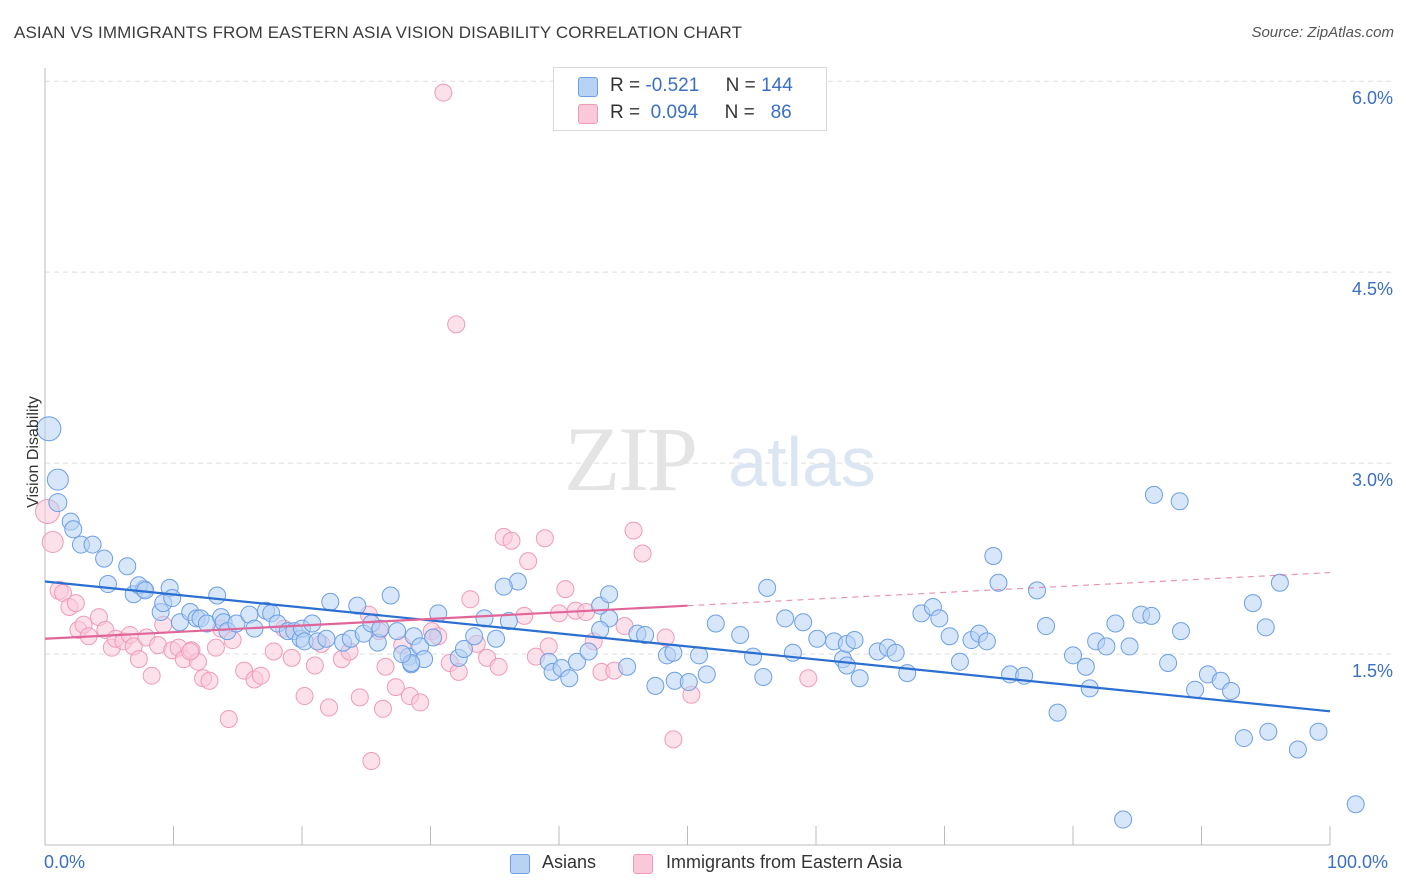  Describe the element at coordinates (1372, 98) in the screenshot. I see `y-tick-label: 6.0%` at that location.